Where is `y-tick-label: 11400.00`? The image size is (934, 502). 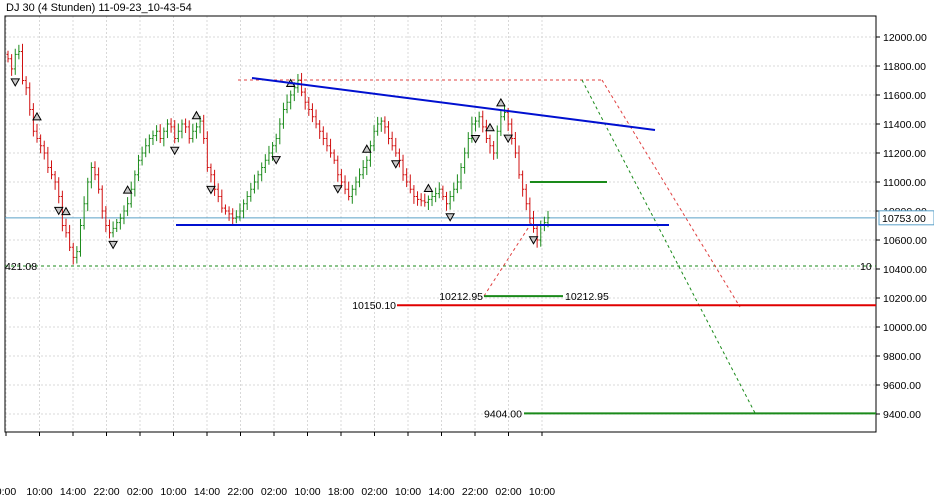
y-tick-label: 11400.00 is located at coordinates (904, 125).